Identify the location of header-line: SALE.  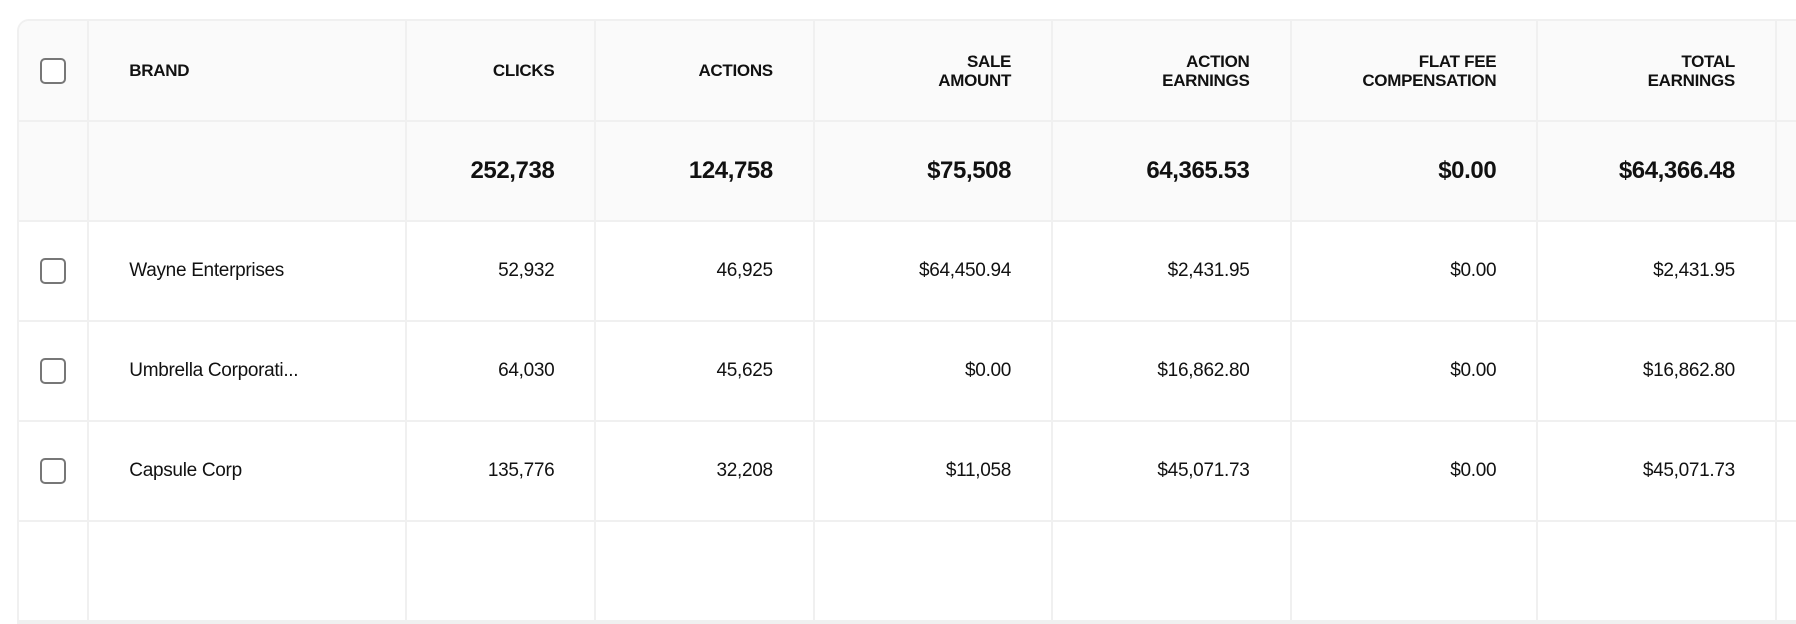
(989, 61).